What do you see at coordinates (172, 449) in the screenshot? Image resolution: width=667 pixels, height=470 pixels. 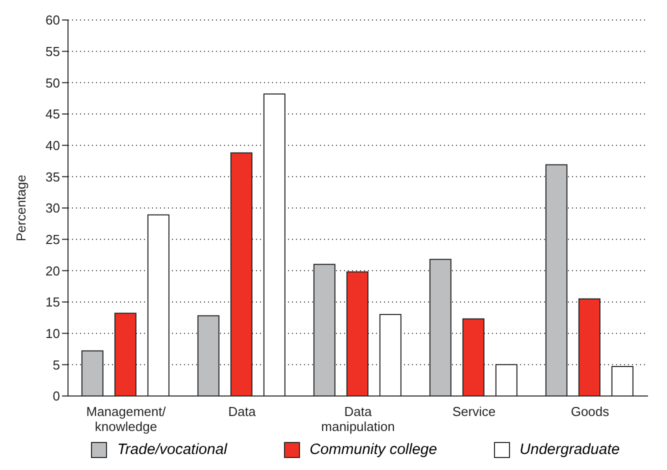 I see `legend-label: Trade/vocational` at bounding box center [172, 449].